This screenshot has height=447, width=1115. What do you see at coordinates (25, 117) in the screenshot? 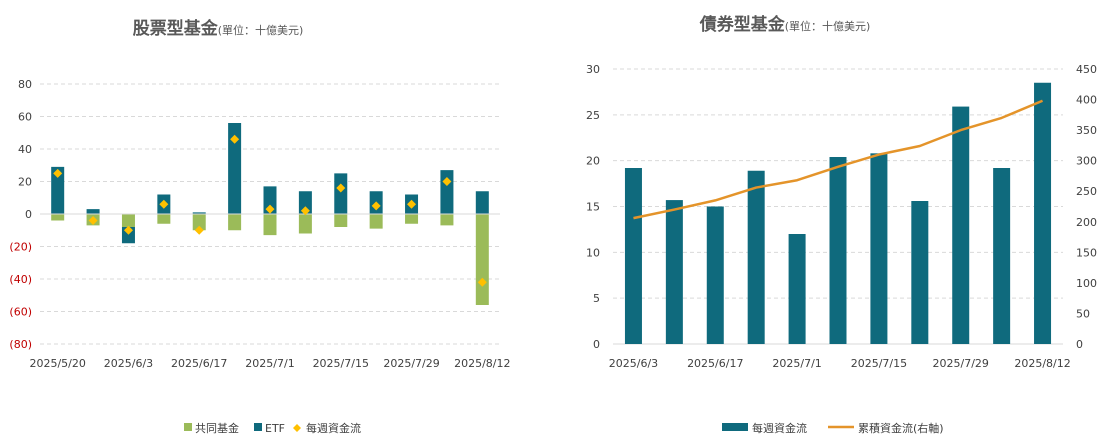
I see `y-tick-label: 60` at bounding box center [25, 117].